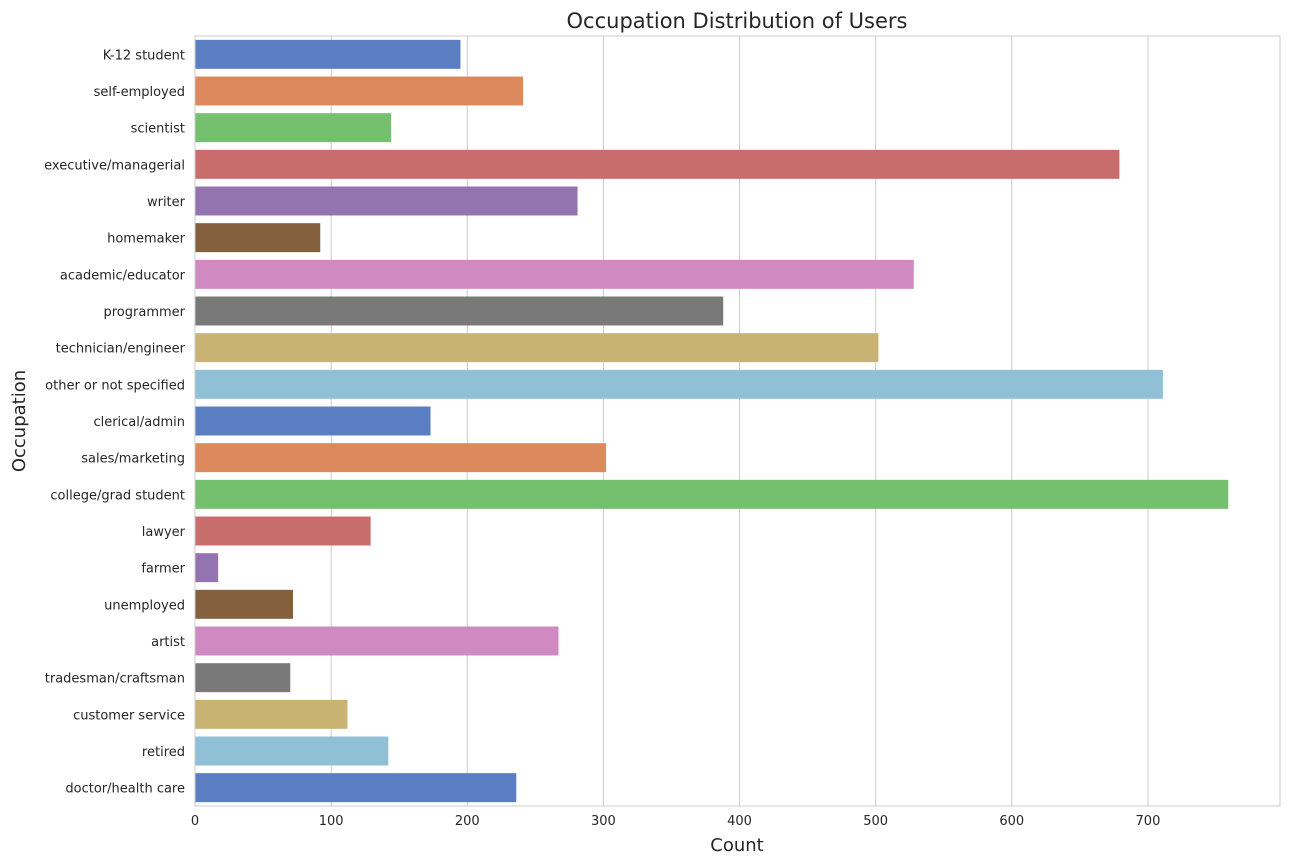 This screenshot has height=868, width=1290. Describe the element at coordinates (163, 752) in the screenshot. I see `y-tick-label: retired` at that location.